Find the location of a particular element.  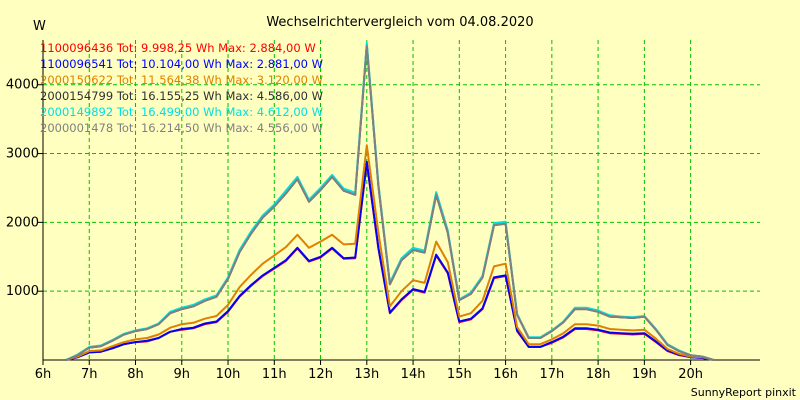

y-tick-label: 3000 is located at coordinates (22, 154).